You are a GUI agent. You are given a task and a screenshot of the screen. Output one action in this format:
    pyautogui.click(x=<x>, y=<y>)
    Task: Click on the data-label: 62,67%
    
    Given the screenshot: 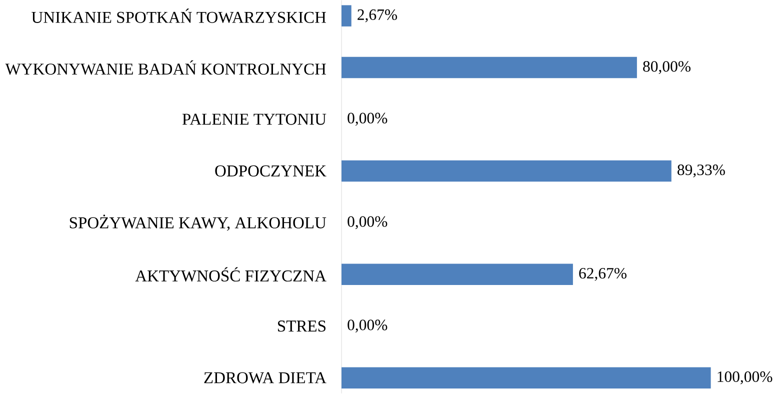 What is the action you would take?
    pyautogui.click(x=602, y=275)
    